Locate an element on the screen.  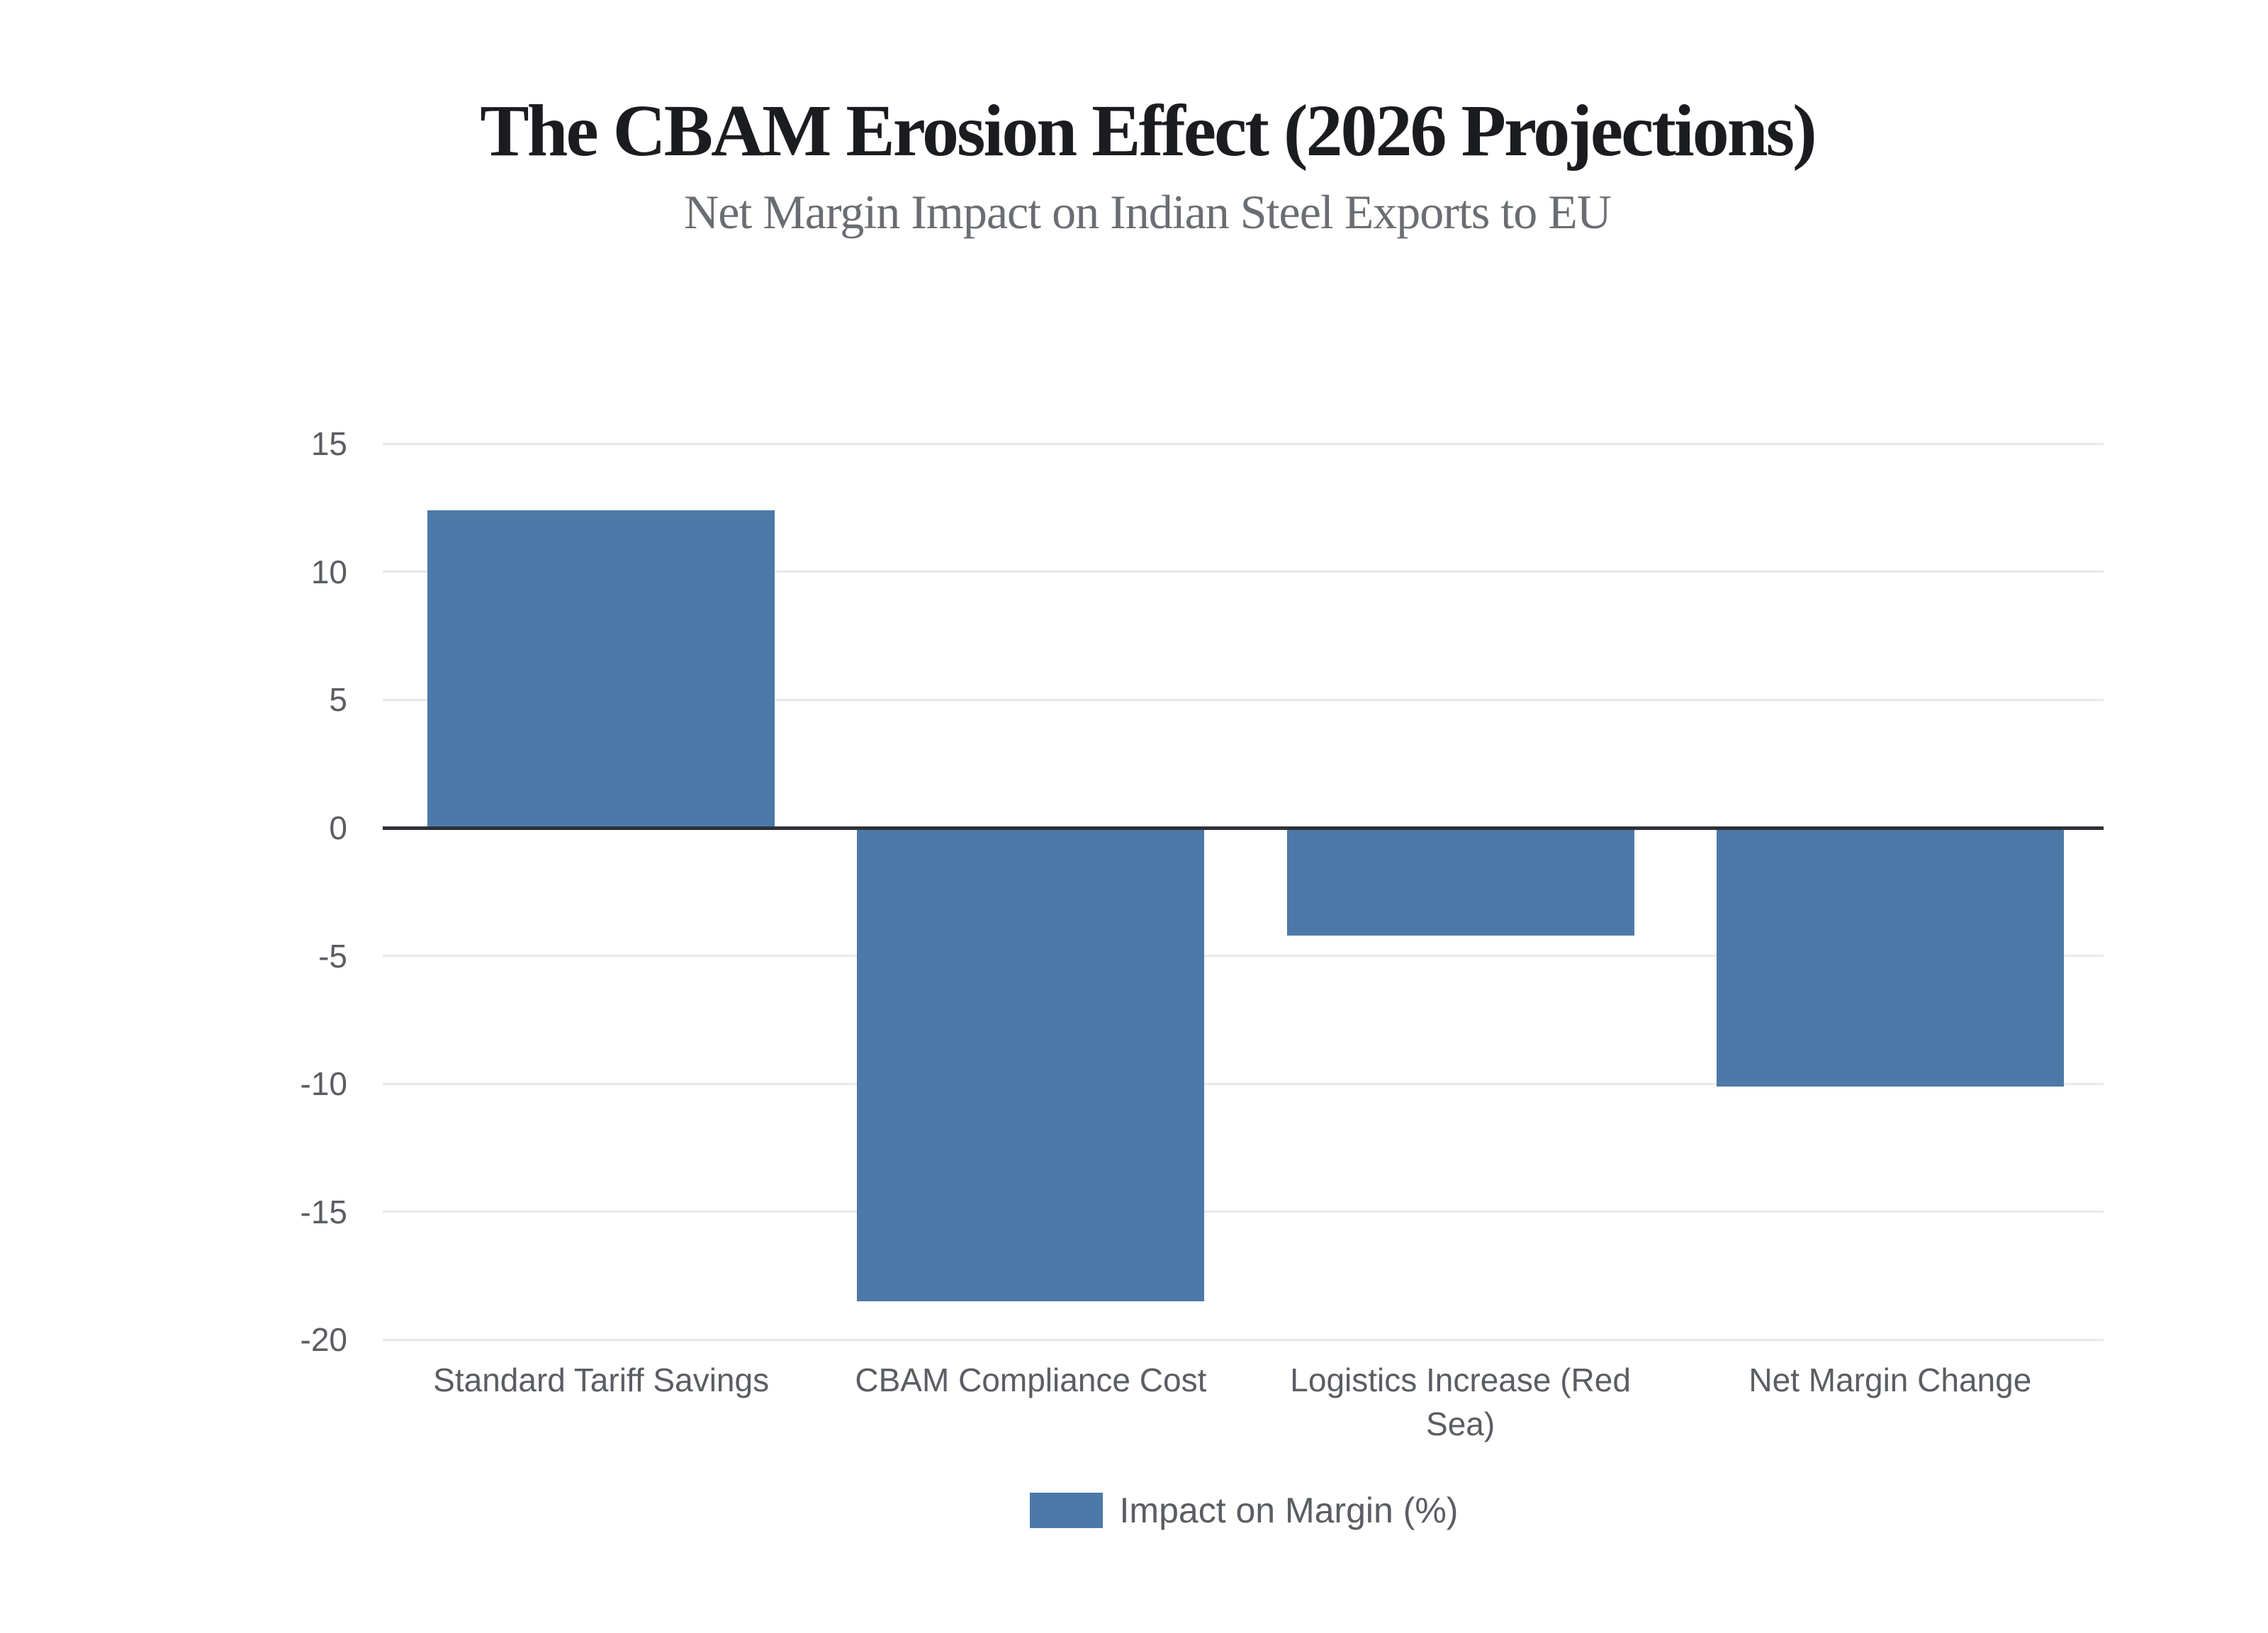
legend: Impact on Margin (%) is located at coordinates (1134, 1510).